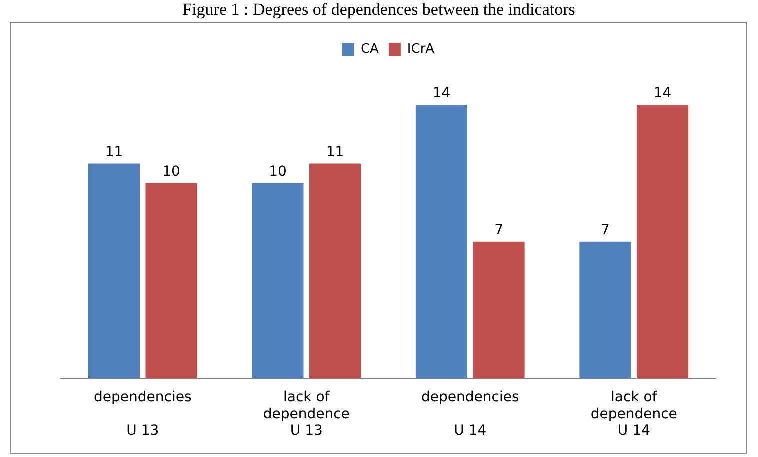  I want to click on category-label: dependencies U 13, so click(143, 415).